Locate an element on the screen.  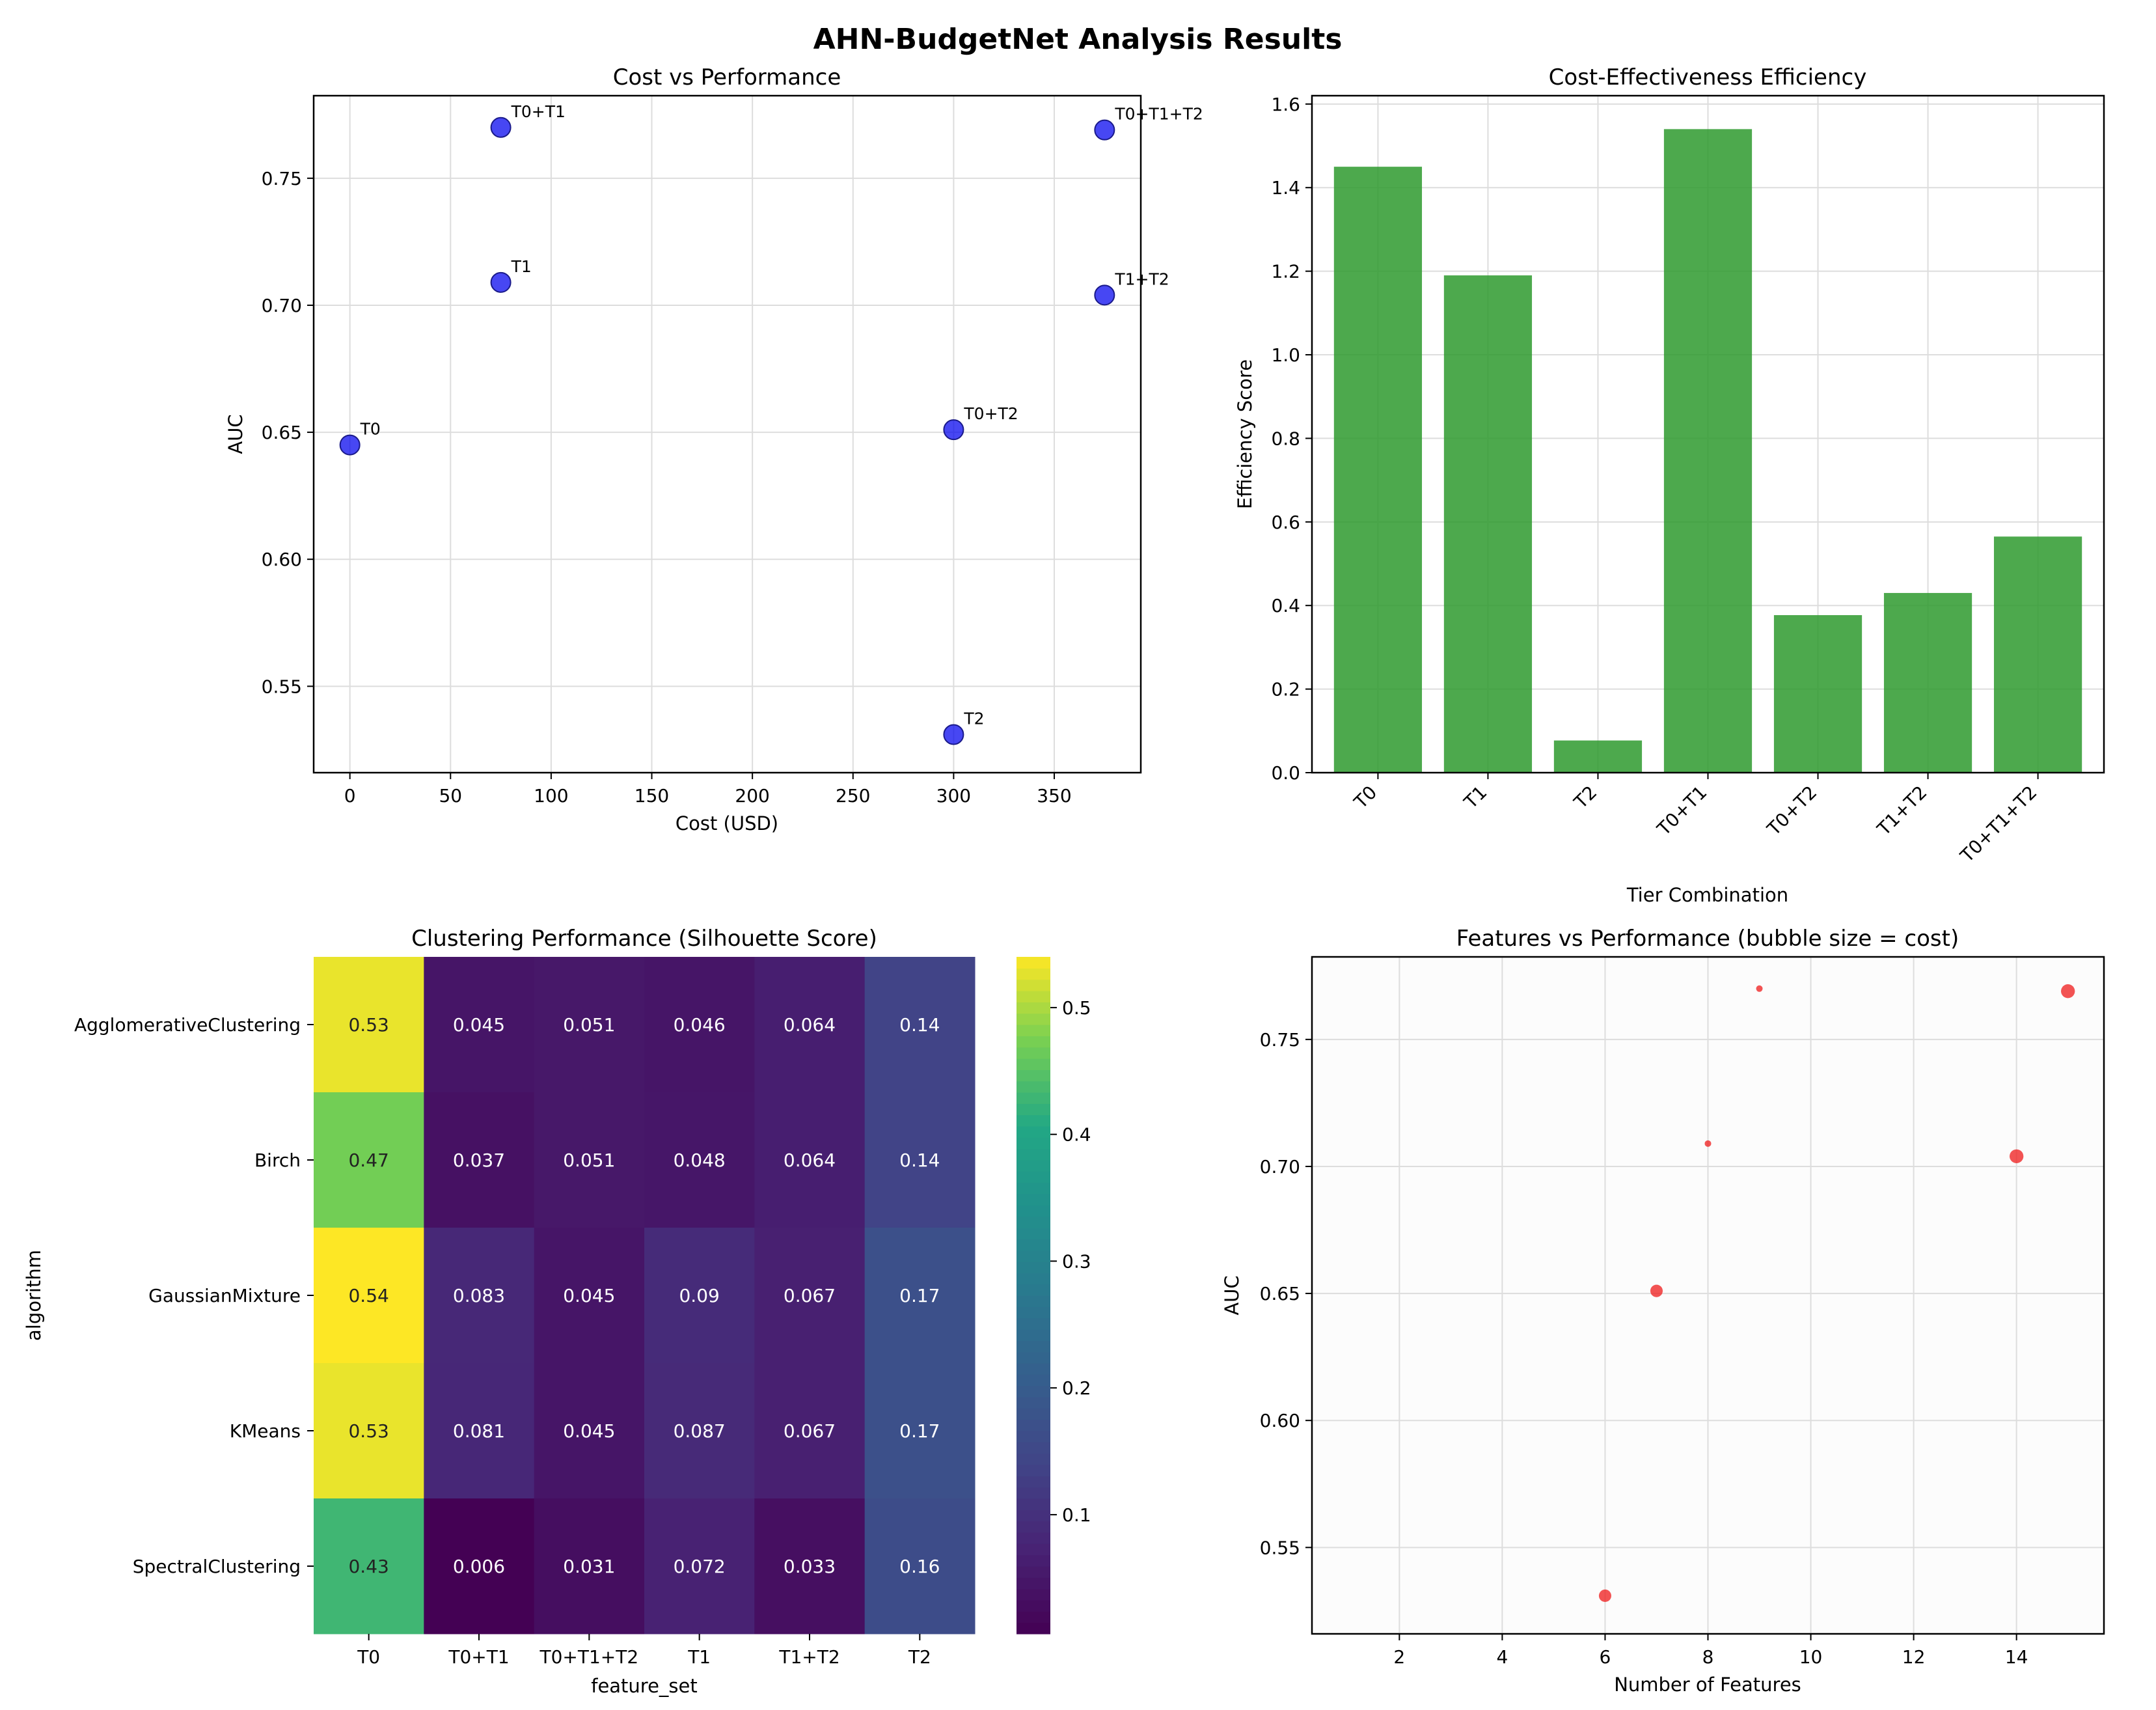
p2-y-tick-label: 1.2 is located at coordinates (1285, 272).